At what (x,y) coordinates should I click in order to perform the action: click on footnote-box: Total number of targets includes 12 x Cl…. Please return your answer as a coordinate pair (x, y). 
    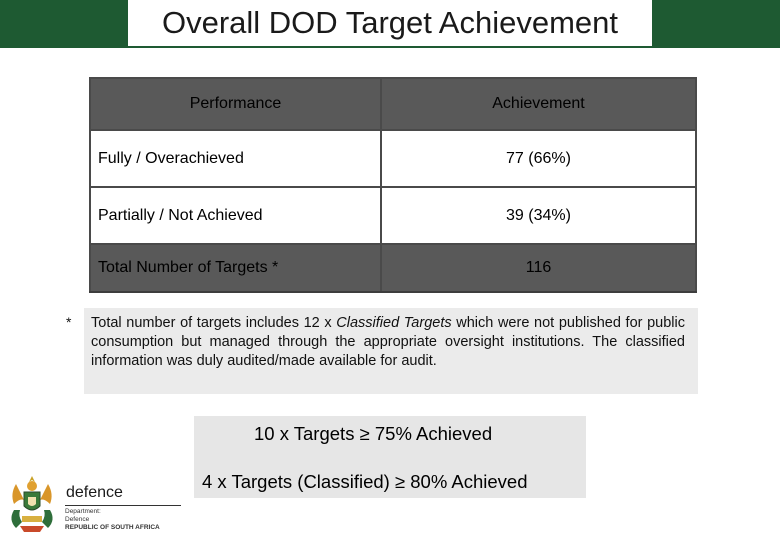
    Looking at the image, I should click on (391, 351).